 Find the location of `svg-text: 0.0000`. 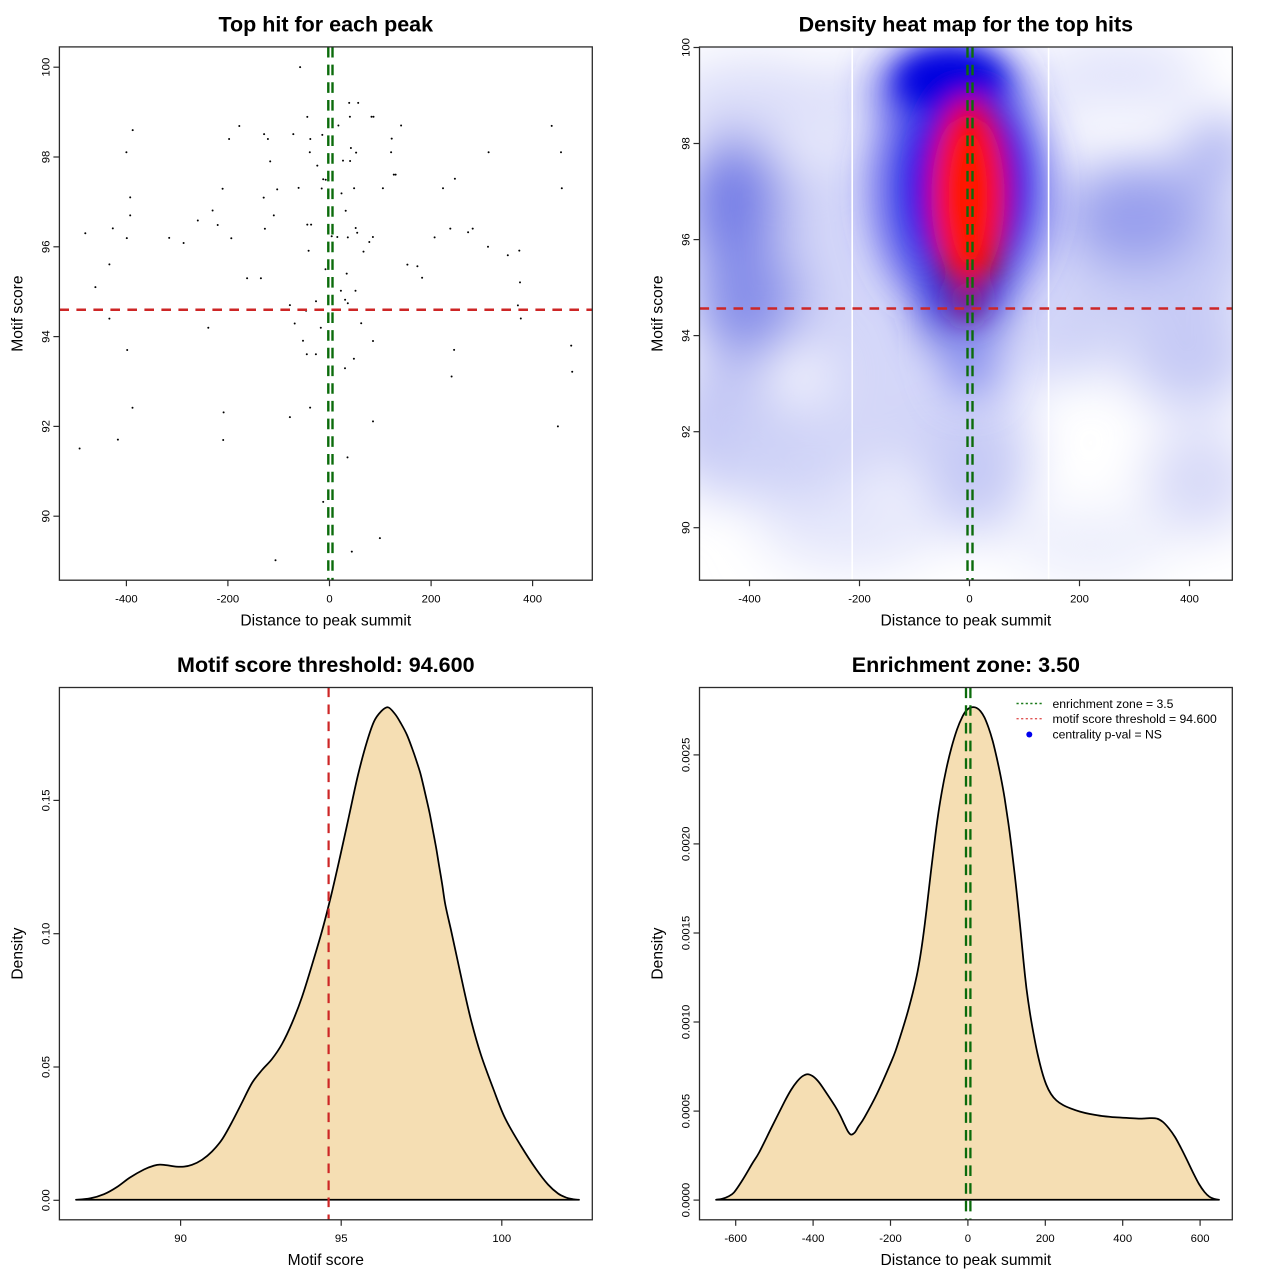

svg-text: 0.0000 is located at coordinates (687, 1200).